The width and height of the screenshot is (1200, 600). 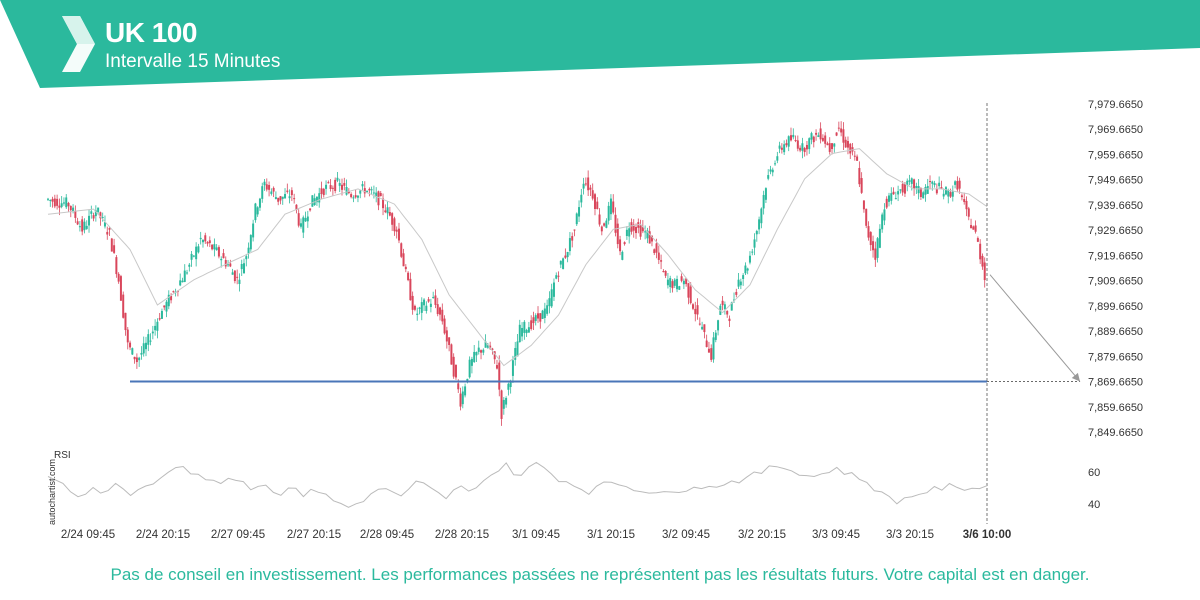 What do you see at coordinates (1115, 105) in the screenshot?
I see `price-tick-label: 7,979.6650` at bounding box center [1115, 105].